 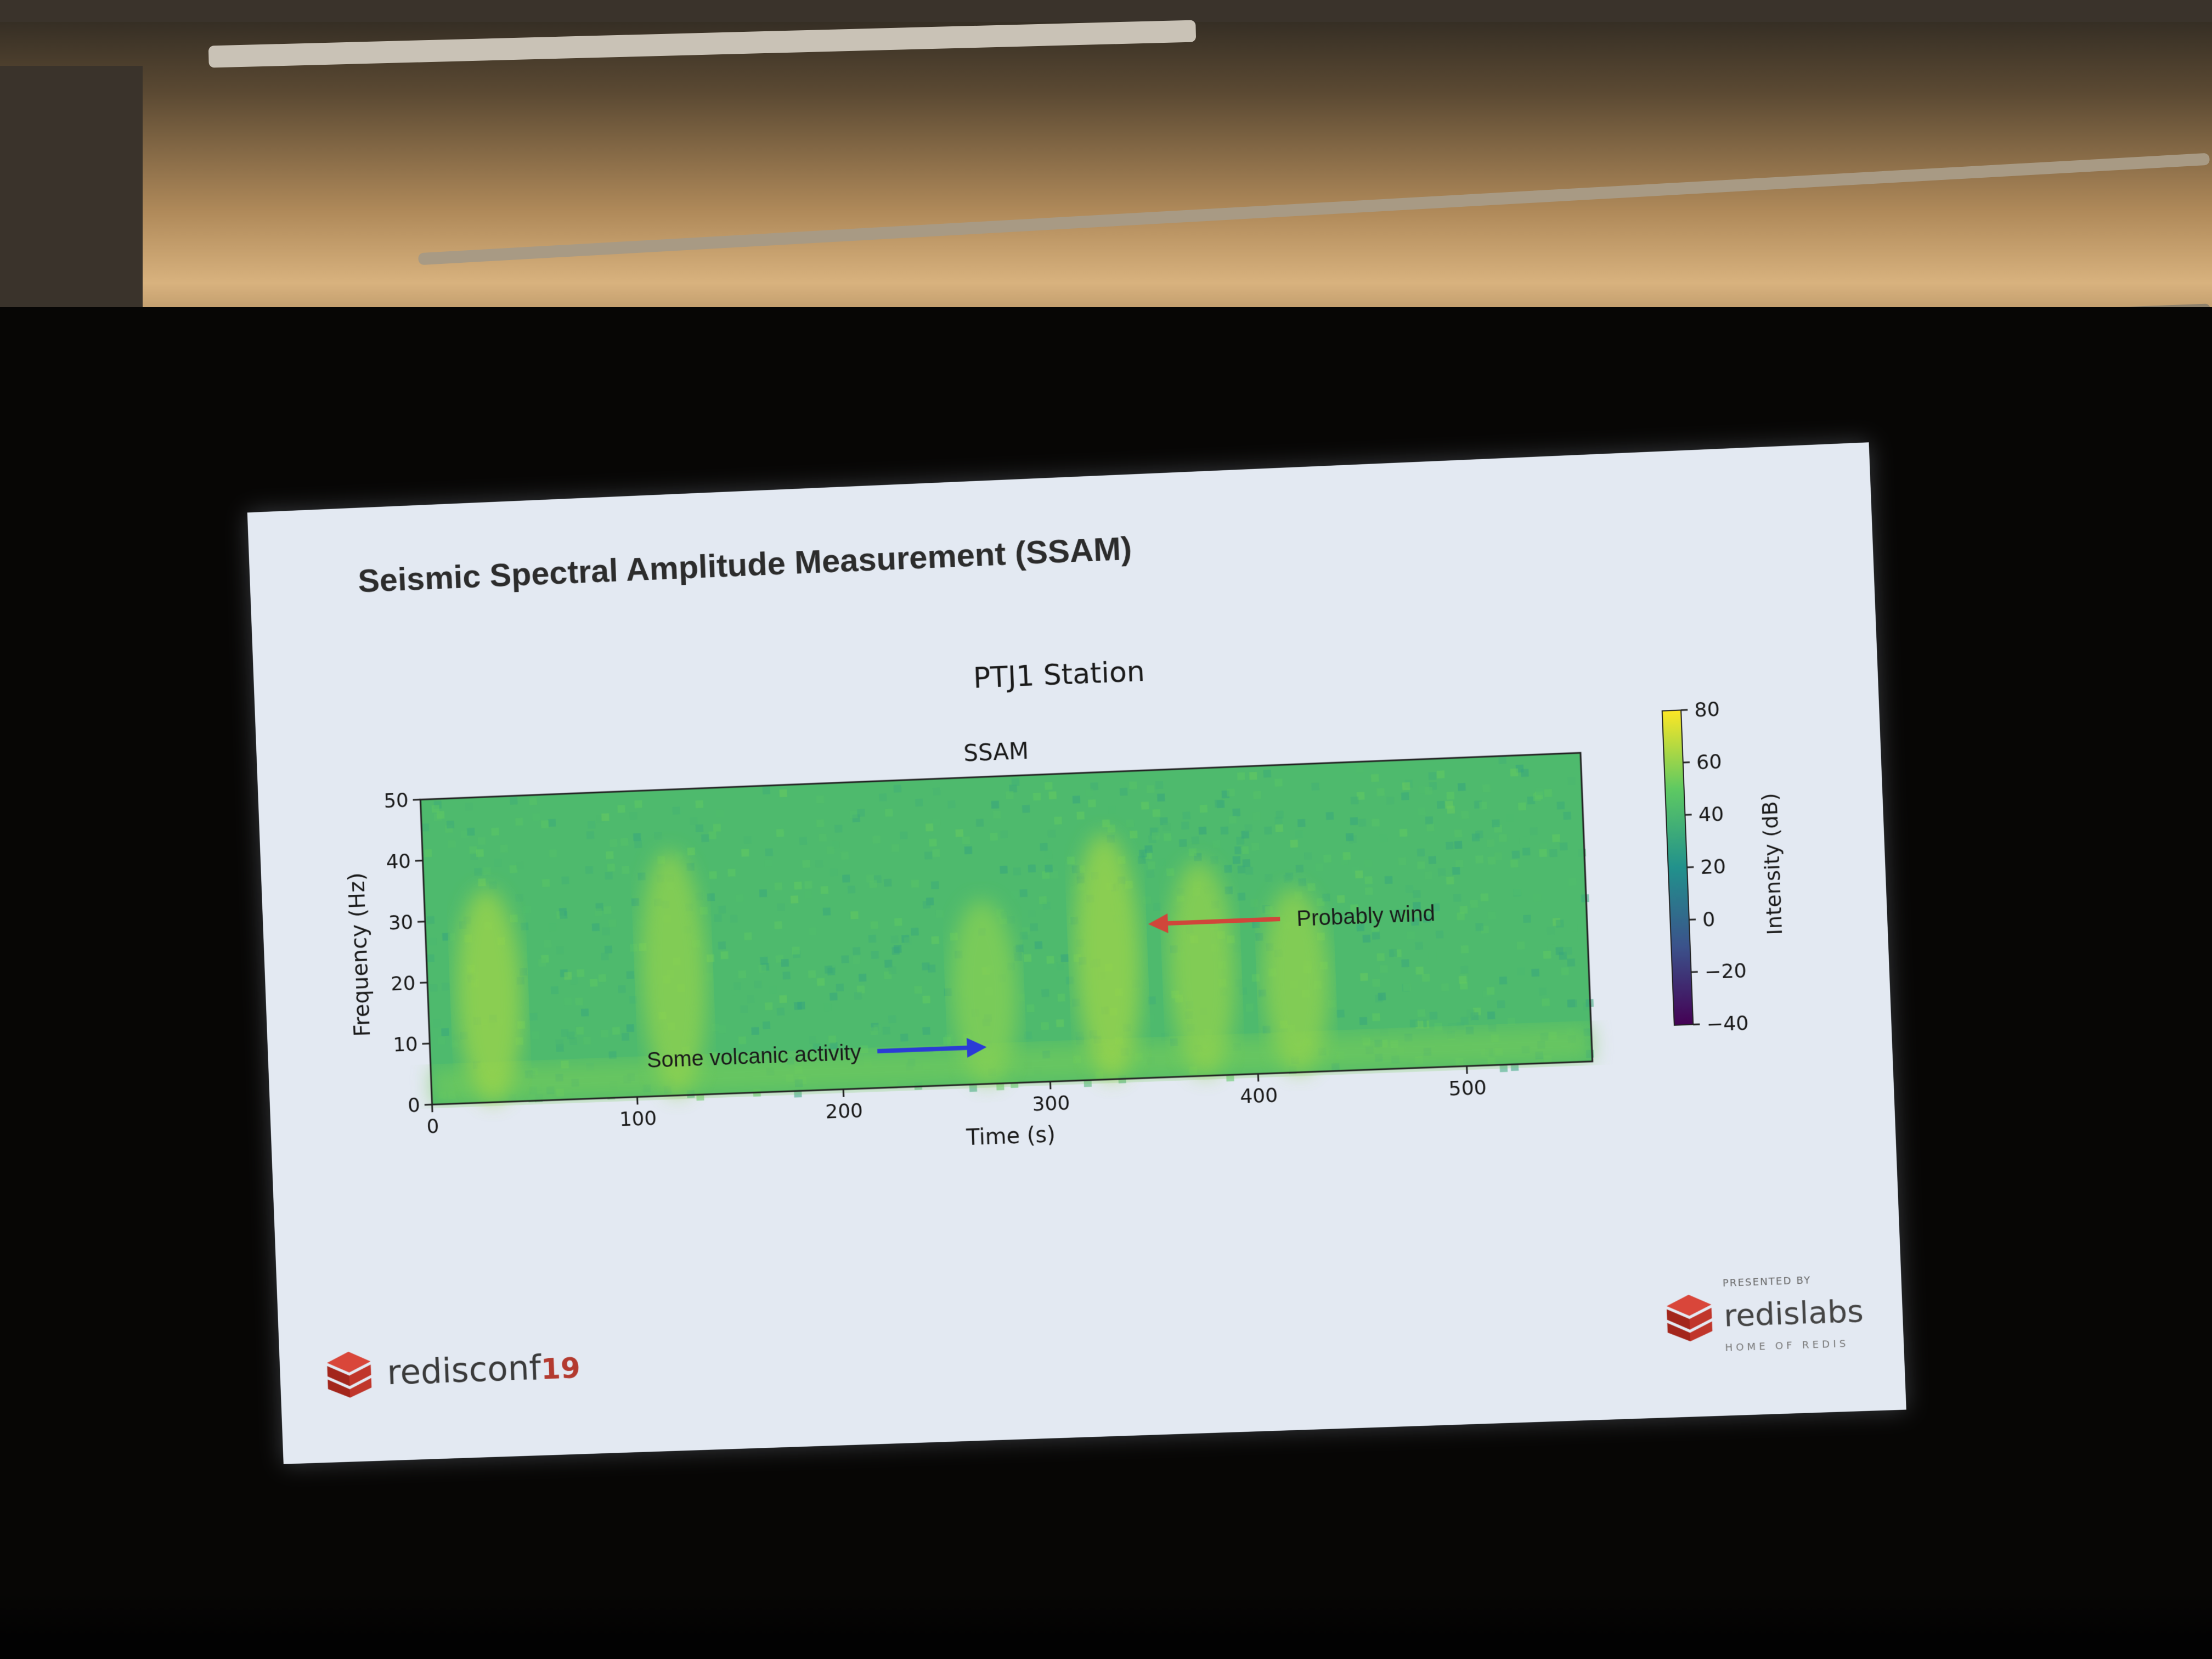 I want to click on redisconf-word: redisconf, so click(x=464, y=1369).